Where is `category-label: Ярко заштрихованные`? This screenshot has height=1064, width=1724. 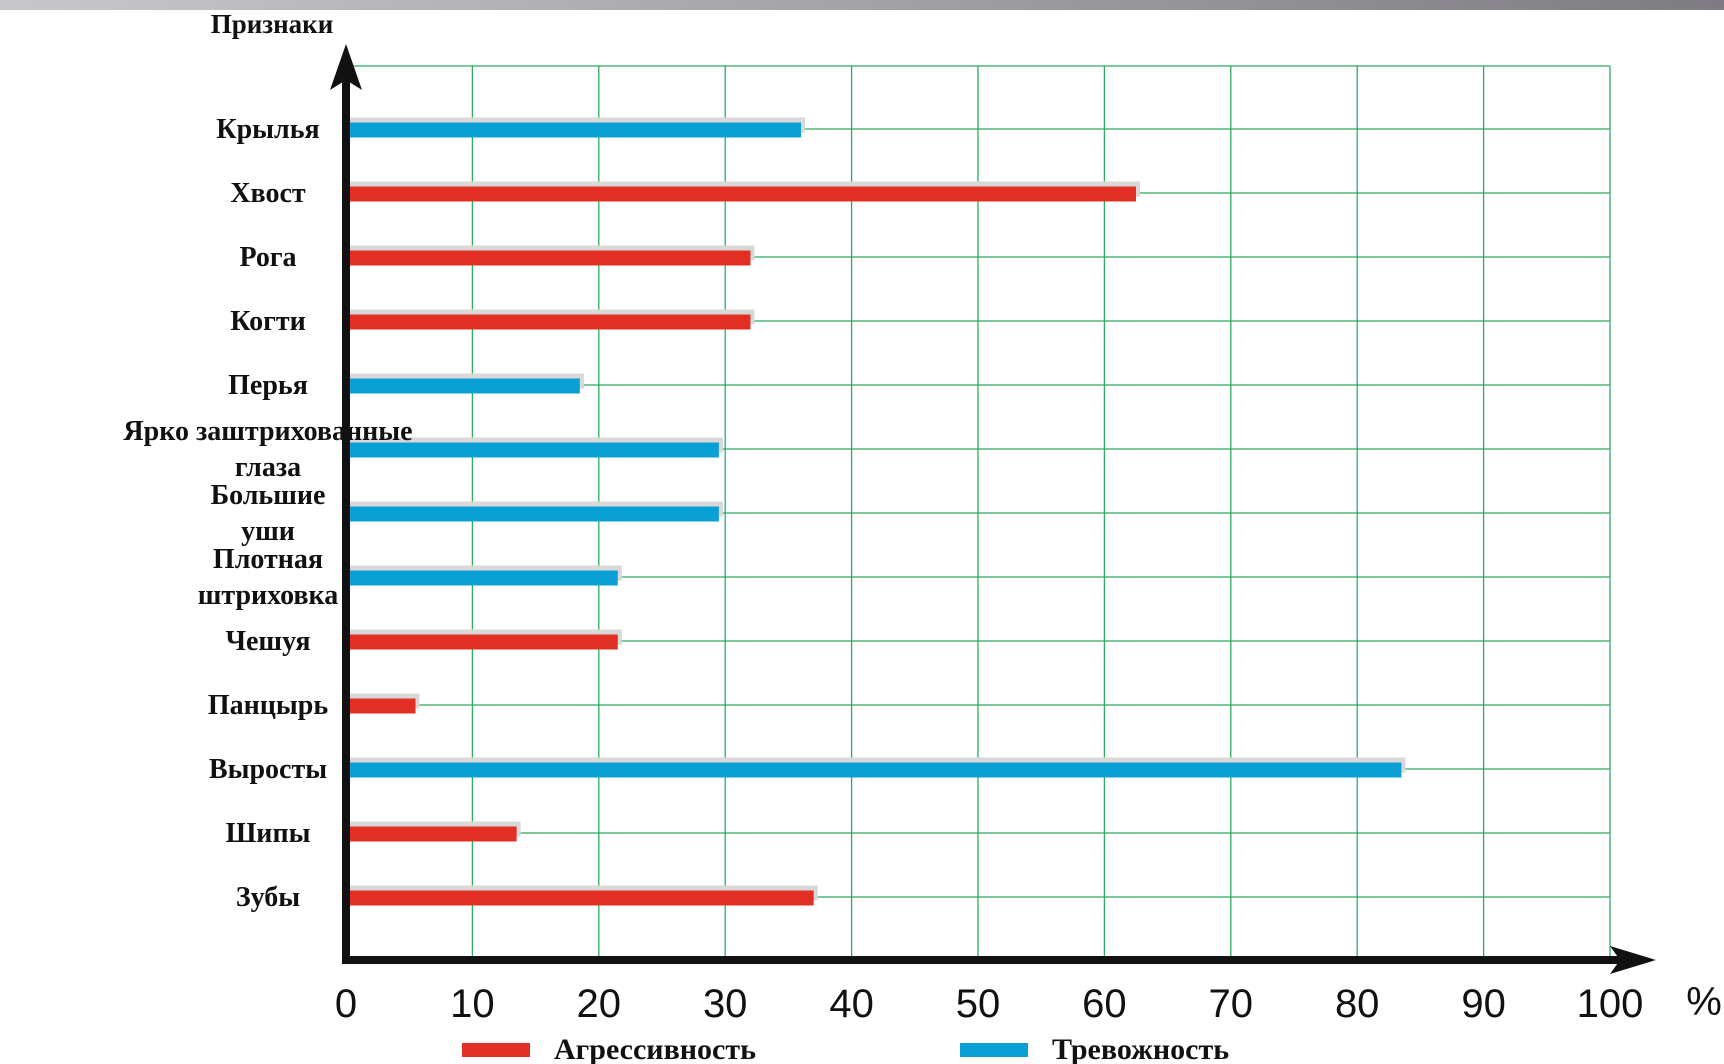 category-label: Ярко заштрихованные is located at coordinates (267, 431).